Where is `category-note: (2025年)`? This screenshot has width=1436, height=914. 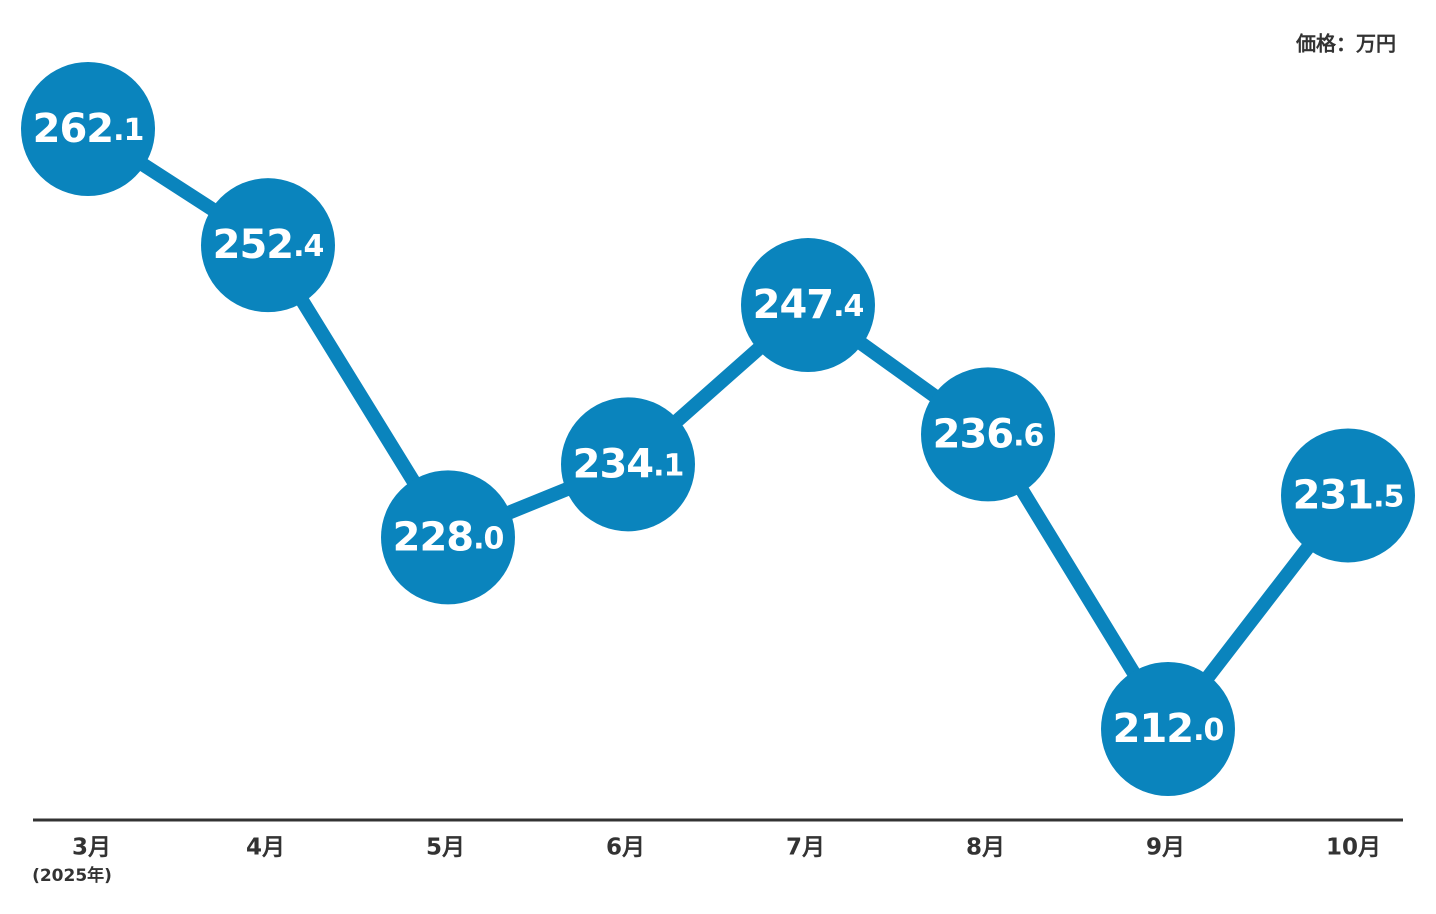
category-note: (2025年) is located at coordinates (72, 875).